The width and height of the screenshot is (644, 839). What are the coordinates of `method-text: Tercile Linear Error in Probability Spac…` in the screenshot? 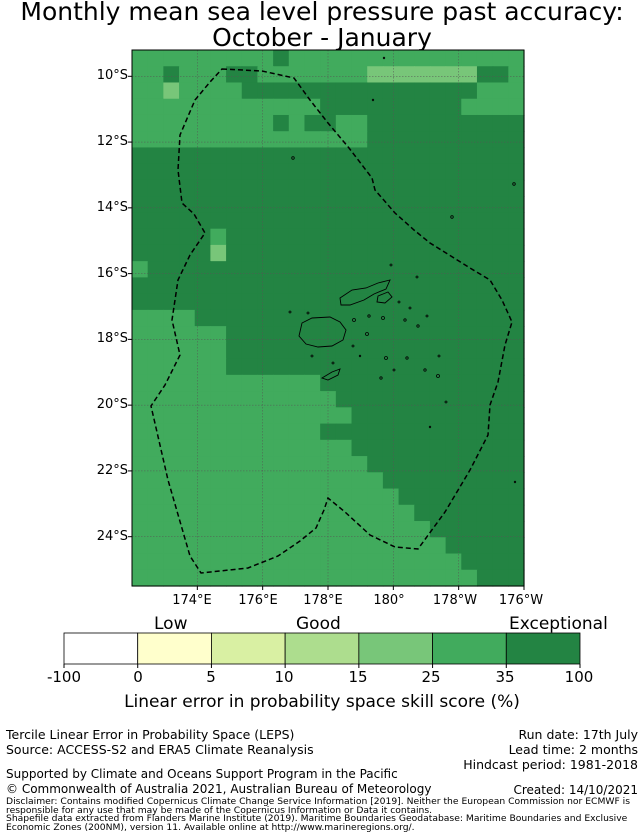 It's located at (150, 734).